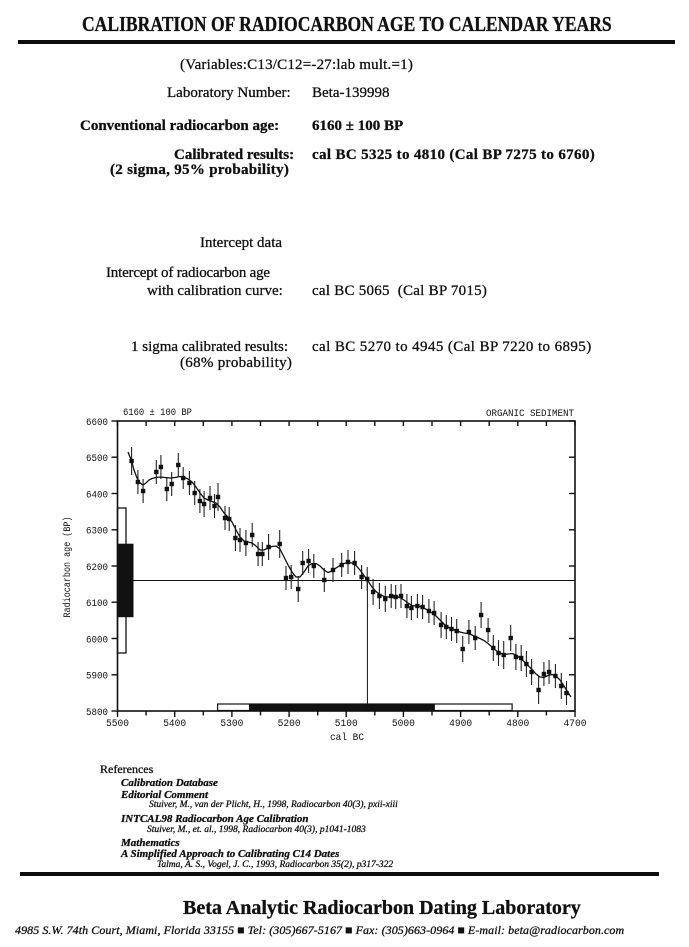 This screenshot has width=689, height=947. Describe the element at coordinates (575, 724) in the screenshot. I see `svg-text: 4700` at that location.